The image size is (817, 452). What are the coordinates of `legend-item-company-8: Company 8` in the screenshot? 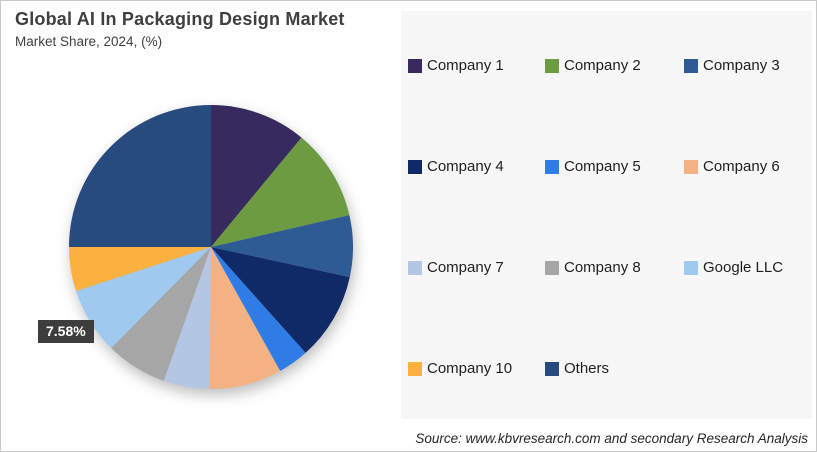 It's located at (614, 267).